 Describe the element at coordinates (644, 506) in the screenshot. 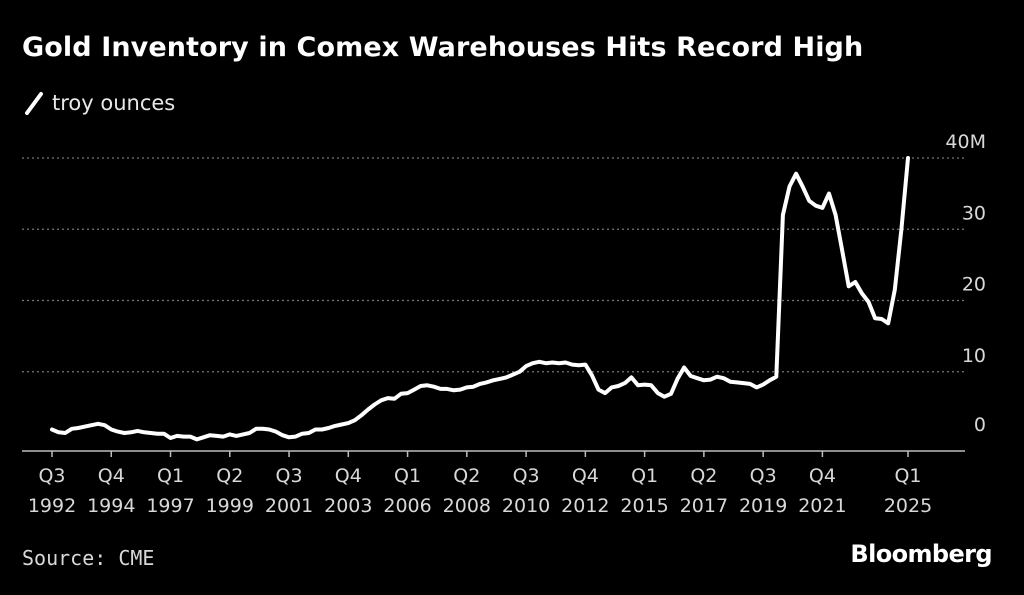

I see `x-tick-year-label: 2015` at that location.